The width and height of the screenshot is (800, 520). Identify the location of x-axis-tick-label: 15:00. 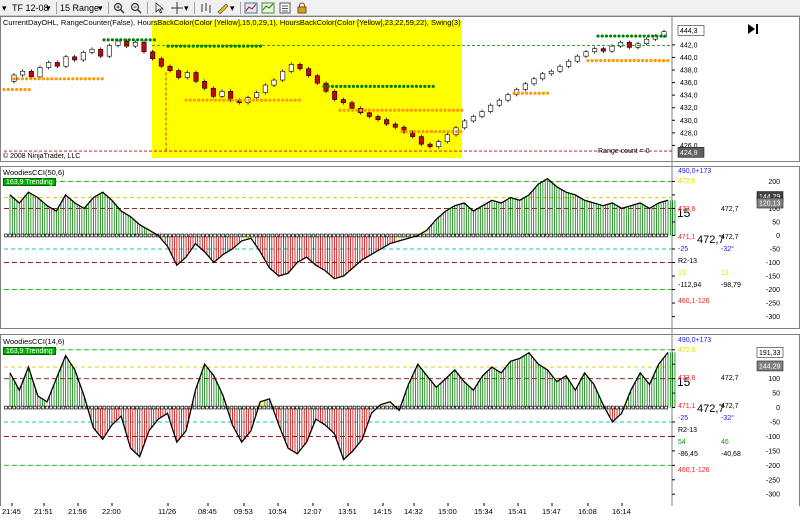
(447, 511).